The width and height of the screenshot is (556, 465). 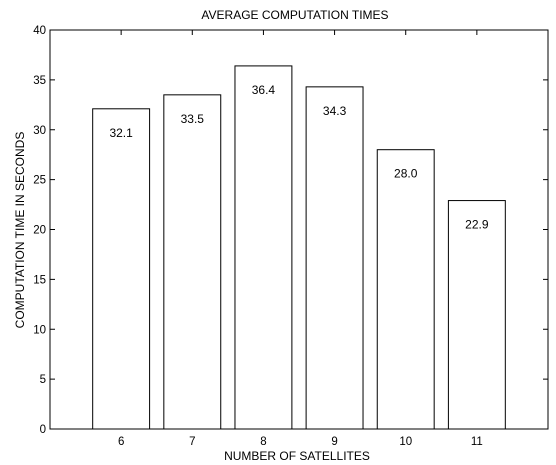 What do you see at coordinates (477, 225) in the screenshot?
I see `data-label-11: 22.9` at bounding box center [477, 225].